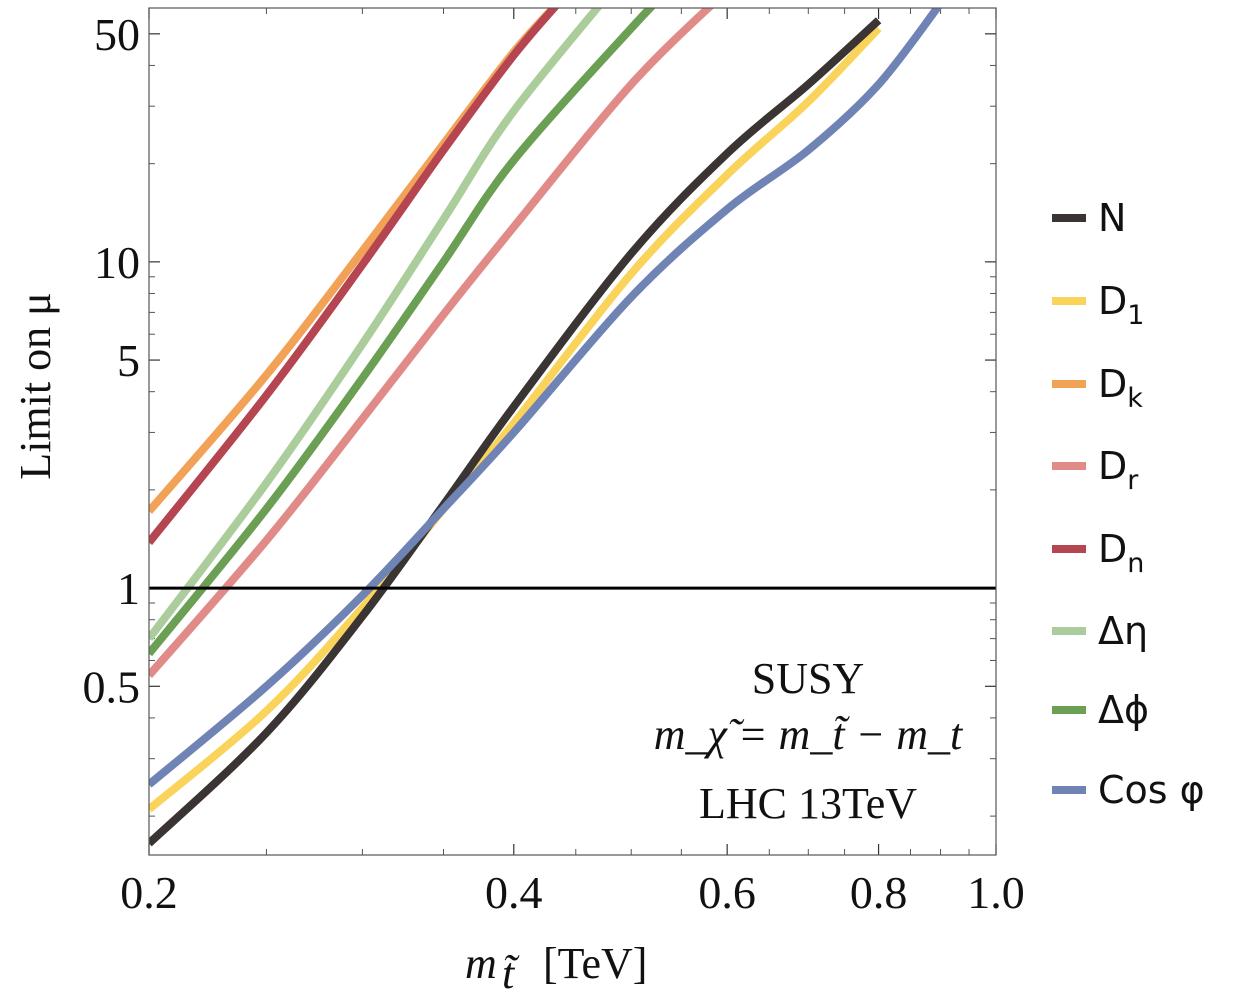 Image resolution: width=1234 pixels, height=998 pixels. I want to click on legend-label-sub: 1, so click(1135, 315).